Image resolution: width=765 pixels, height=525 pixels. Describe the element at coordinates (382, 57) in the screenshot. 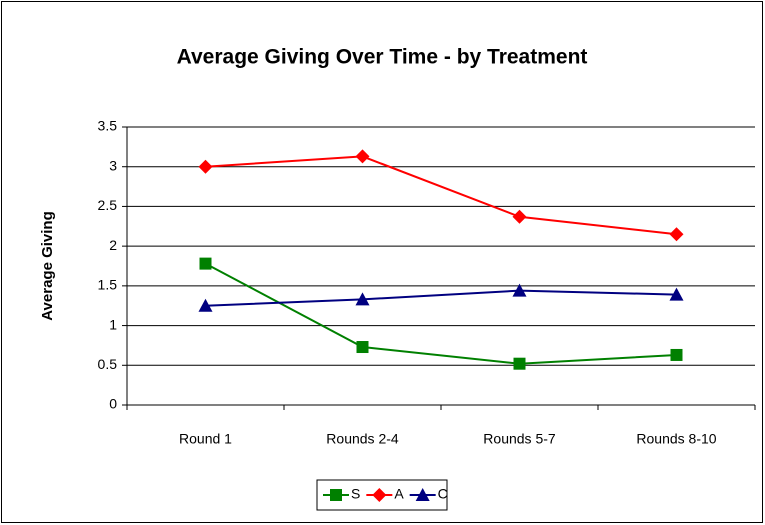

I see `chart-title: Average Giving Over Time - by Treatment` at that location.